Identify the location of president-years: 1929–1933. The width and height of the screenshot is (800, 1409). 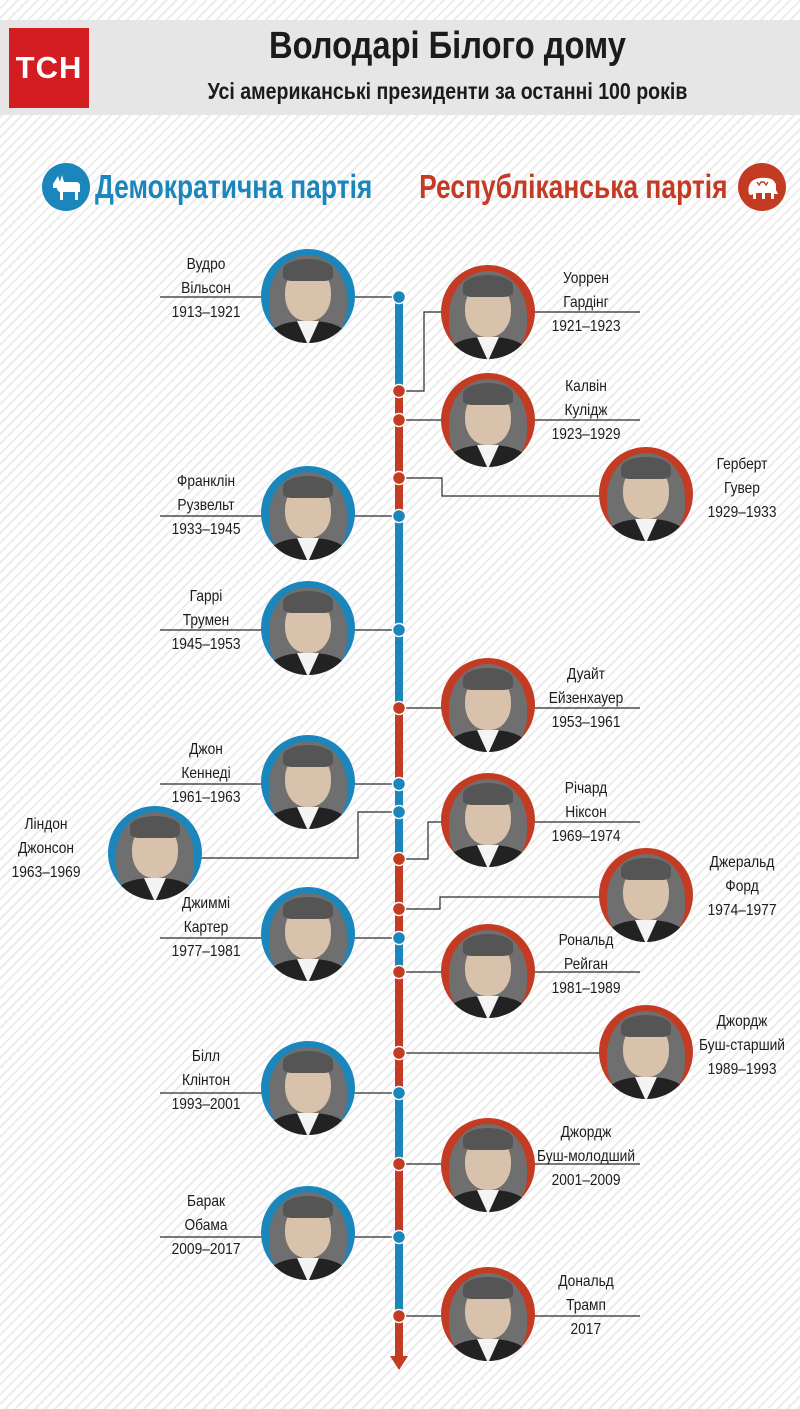
(742, 512).